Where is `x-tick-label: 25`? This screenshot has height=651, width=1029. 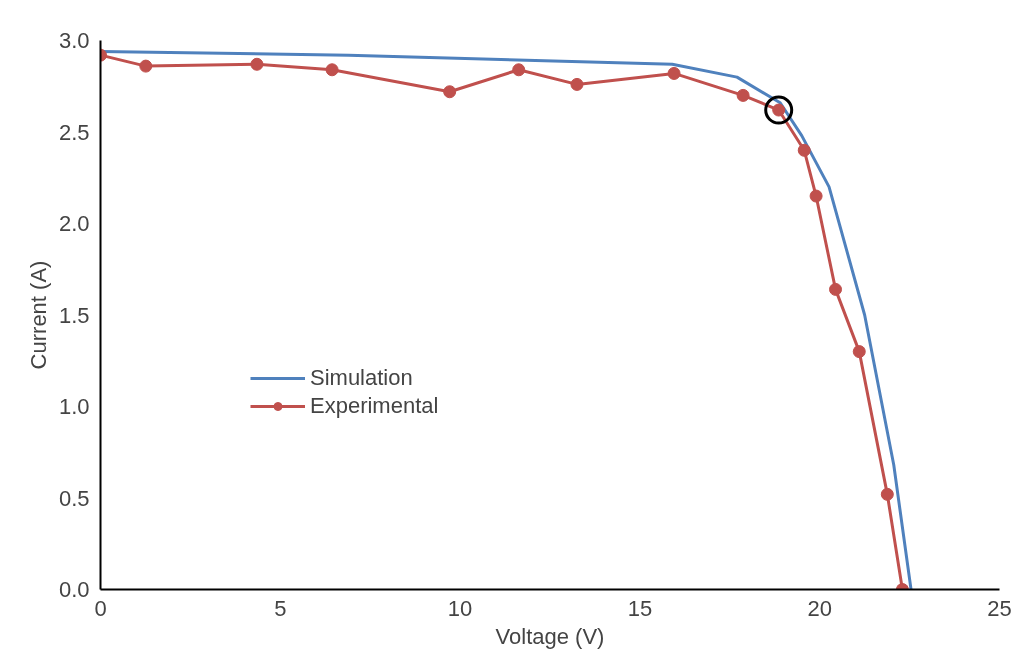 x-tick-label: 25 is located at coordinates (999, 608).